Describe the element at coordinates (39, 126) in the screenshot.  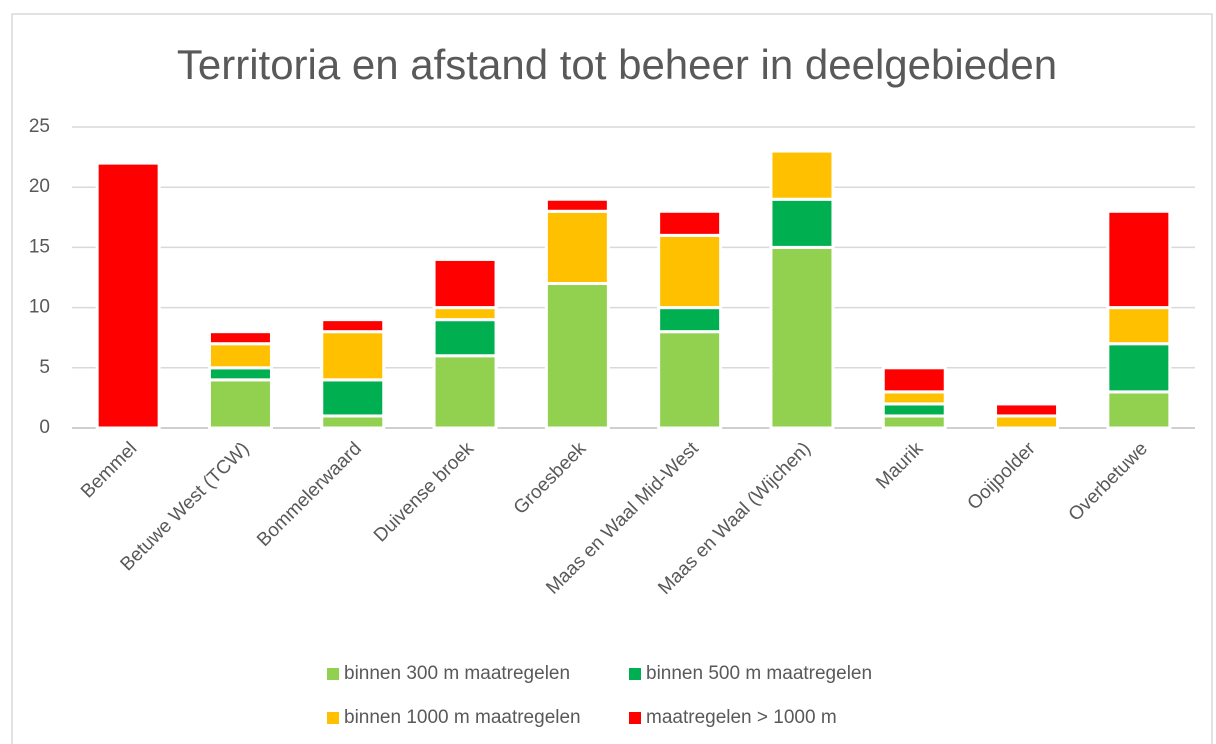
I see `y-tick-label: 25` at that location.